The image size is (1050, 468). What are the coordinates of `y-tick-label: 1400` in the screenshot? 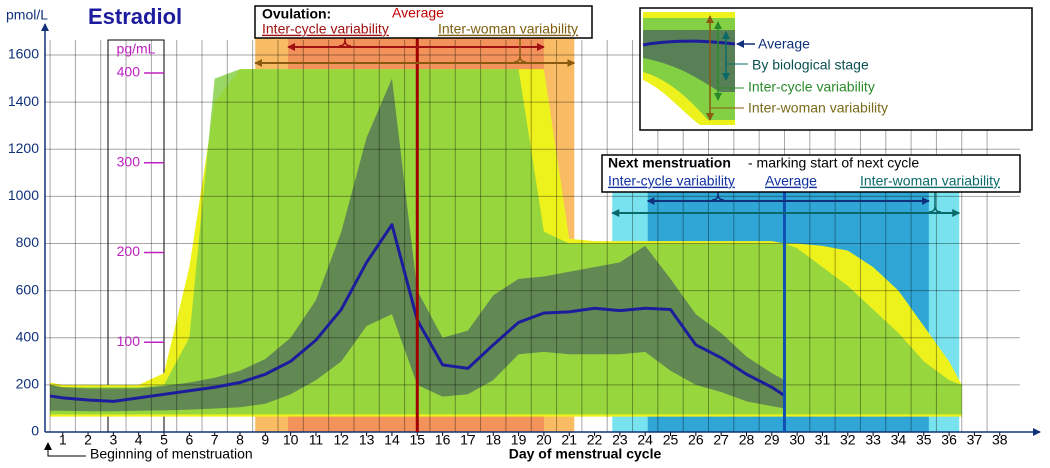 It's located at (23, 101).